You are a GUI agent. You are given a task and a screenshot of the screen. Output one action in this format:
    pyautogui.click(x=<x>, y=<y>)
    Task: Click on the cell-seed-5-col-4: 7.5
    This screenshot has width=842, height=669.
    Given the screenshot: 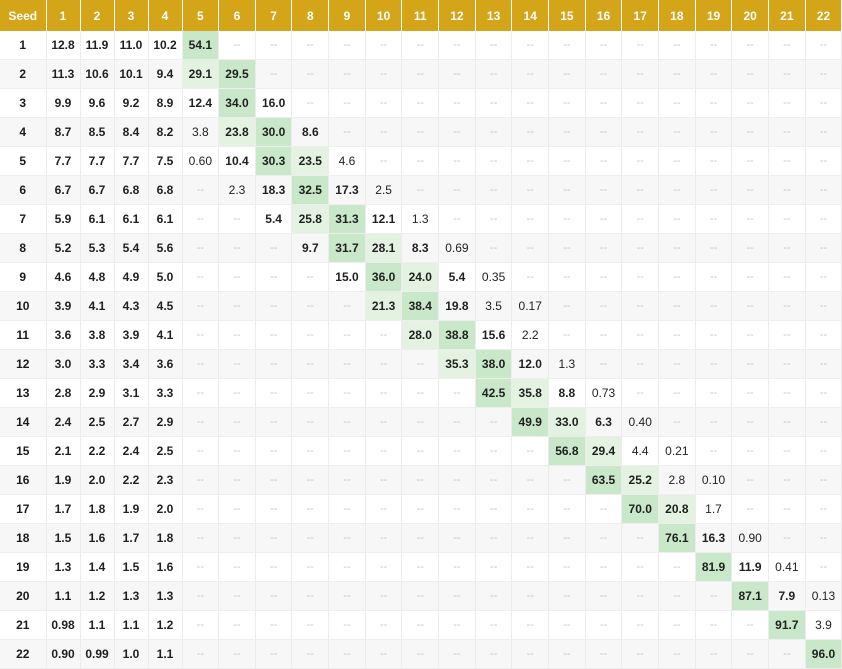 What is the action you would take?
    pyautogui.click(x=165, y=161)
    